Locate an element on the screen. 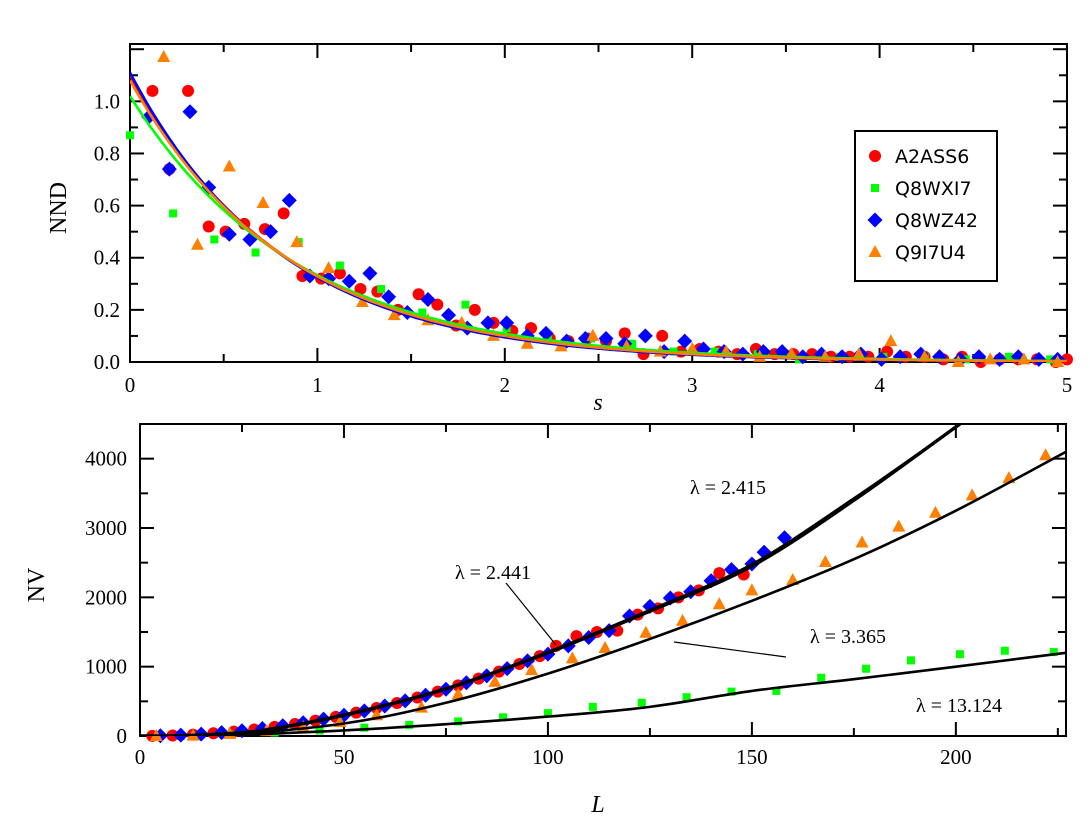 This screenshot has height=828, width=1090. annotation-pointer is located at coordinates (531, 614).